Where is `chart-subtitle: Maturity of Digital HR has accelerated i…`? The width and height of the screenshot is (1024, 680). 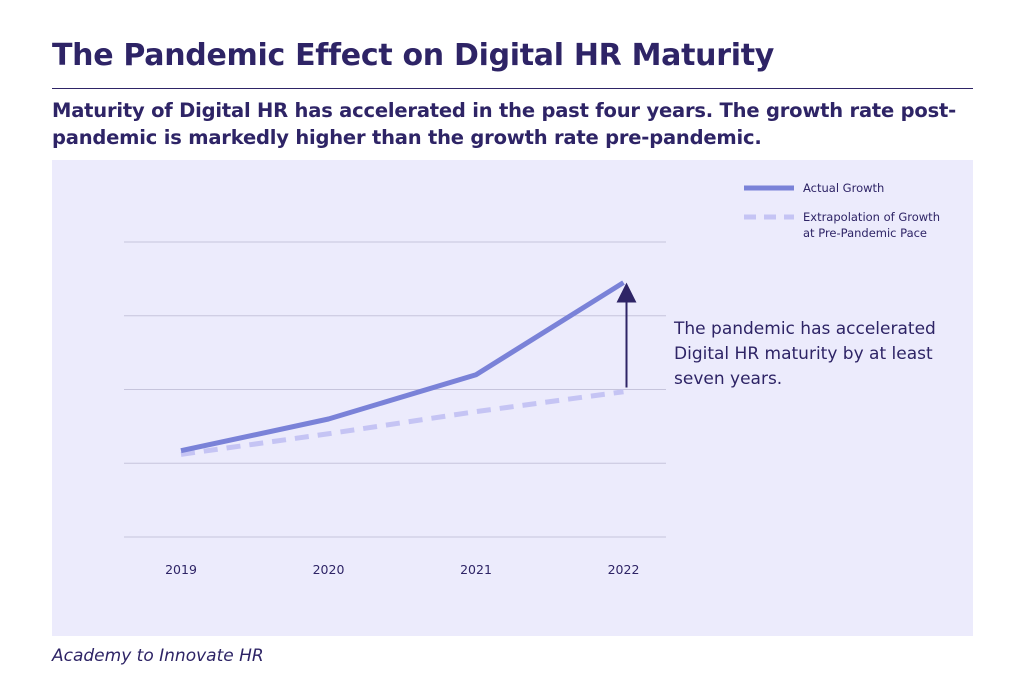 chart-subtitle: Maturity of Digital HR has accelerated i… is located at coordinates (504, 124).